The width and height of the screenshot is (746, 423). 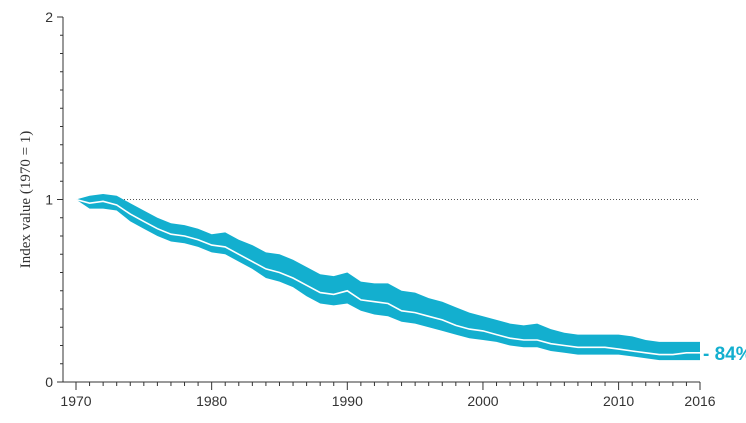 What do you see at coordinates (347, 401) in the screenshot?
I see `x-tick-label: 1990` at bounding box center [347, 401].